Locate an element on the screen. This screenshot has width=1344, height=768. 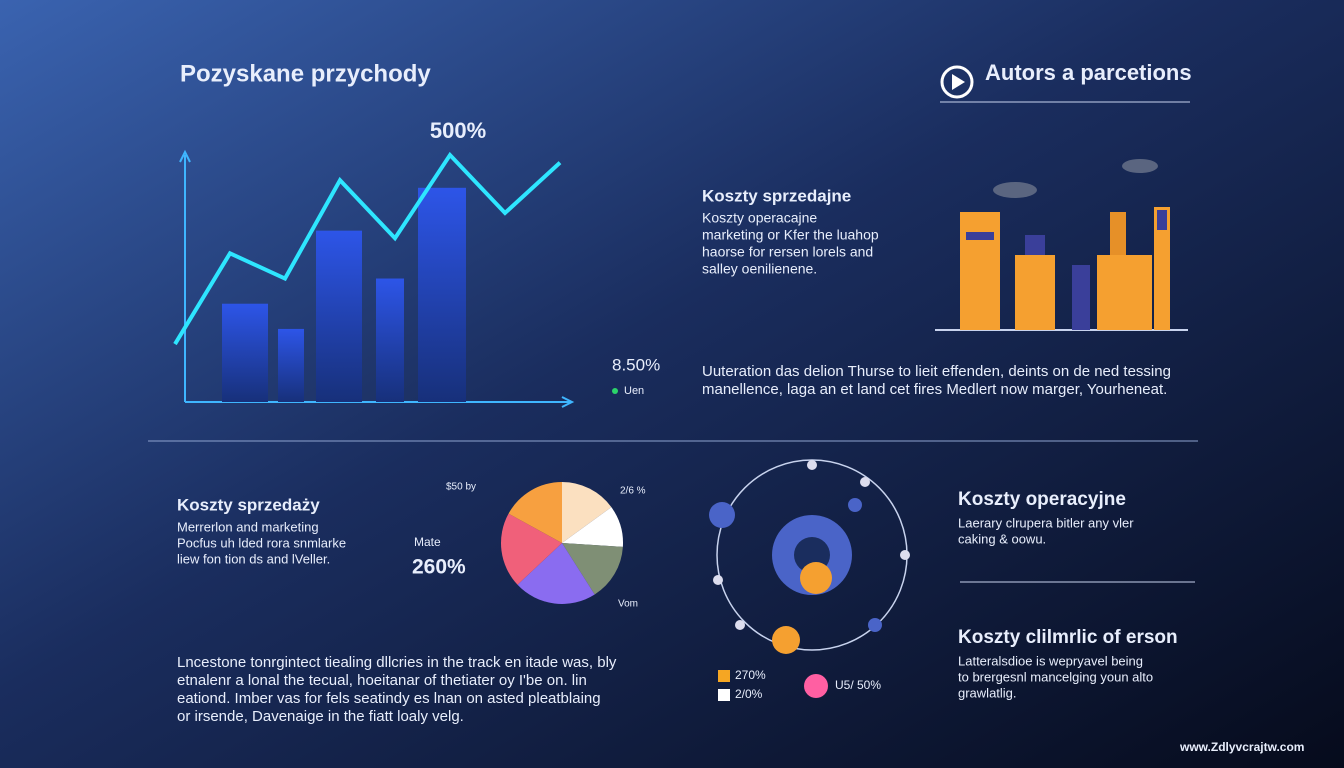
section-text: haorse for rersen lorels and is located at coordinates (787, 252).